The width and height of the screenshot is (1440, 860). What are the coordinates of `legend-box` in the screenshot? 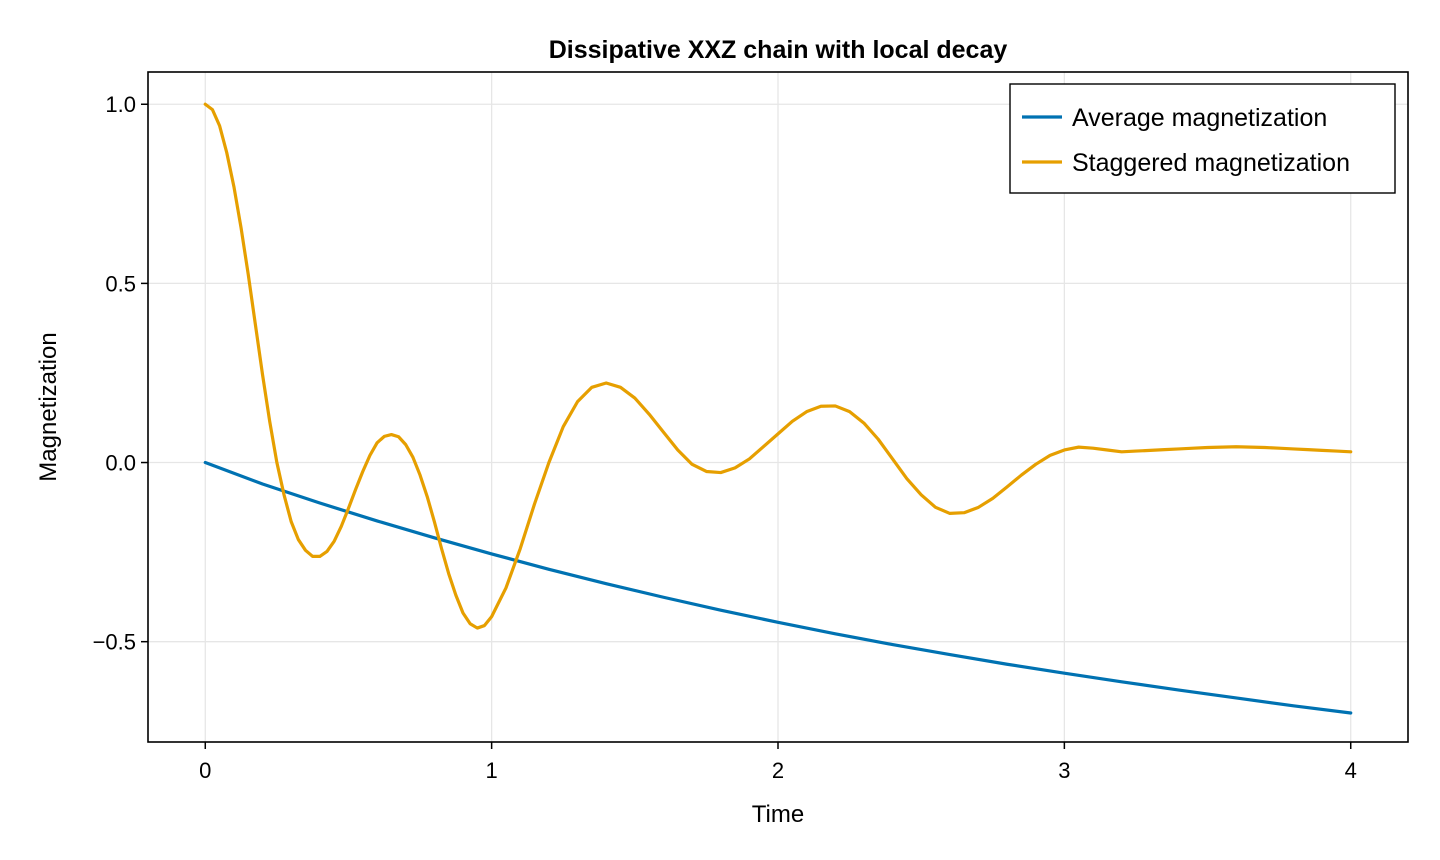 It's located at (1202, 138).